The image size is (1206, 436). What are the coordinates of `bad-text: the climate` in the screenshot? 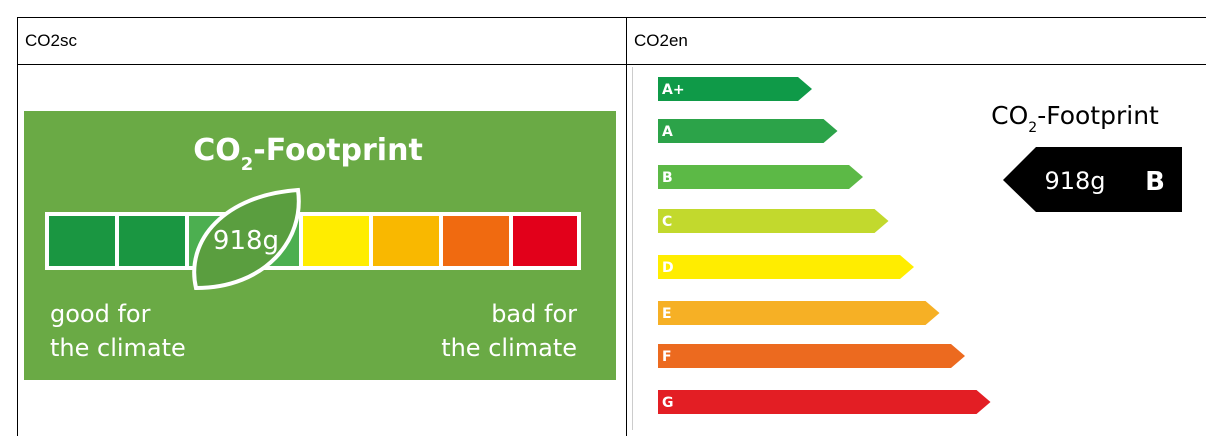 It's located at (509, 348).